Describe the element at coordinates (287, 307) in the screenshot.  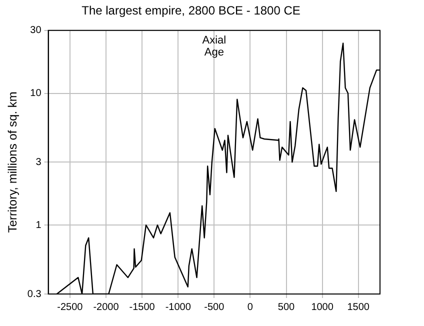
I see `x-tick-label: 500` at that location.